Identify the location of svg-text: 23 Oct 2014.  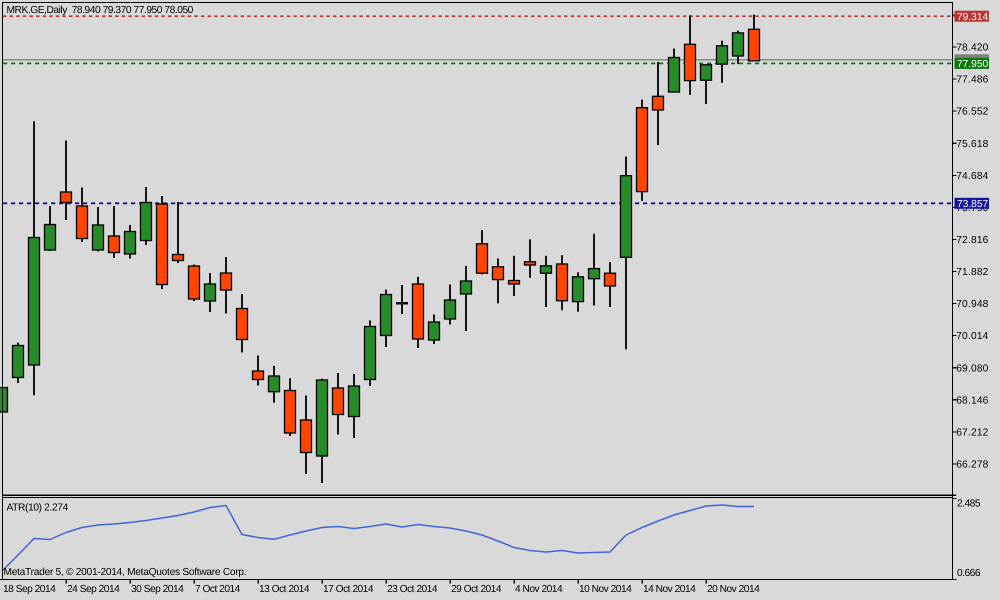
(412, 589).